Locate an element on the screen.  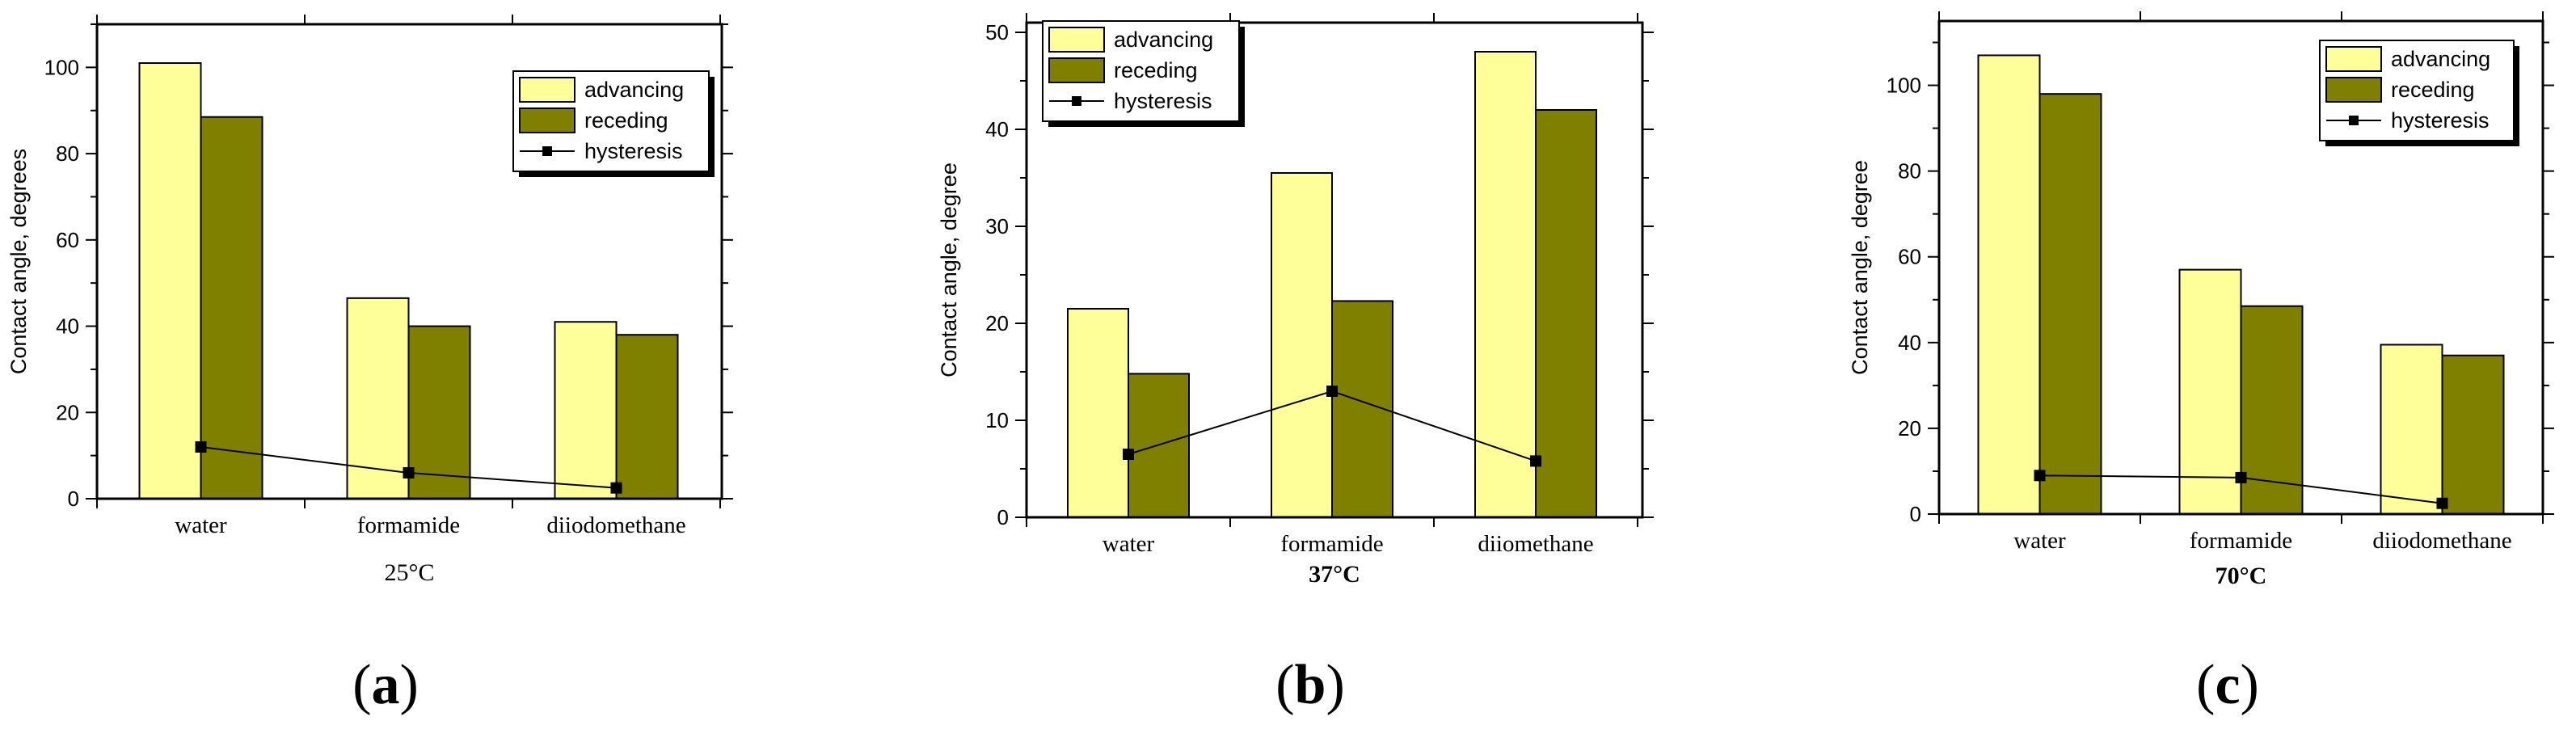
panel-label: (a) is located at coordinates (386, 685).